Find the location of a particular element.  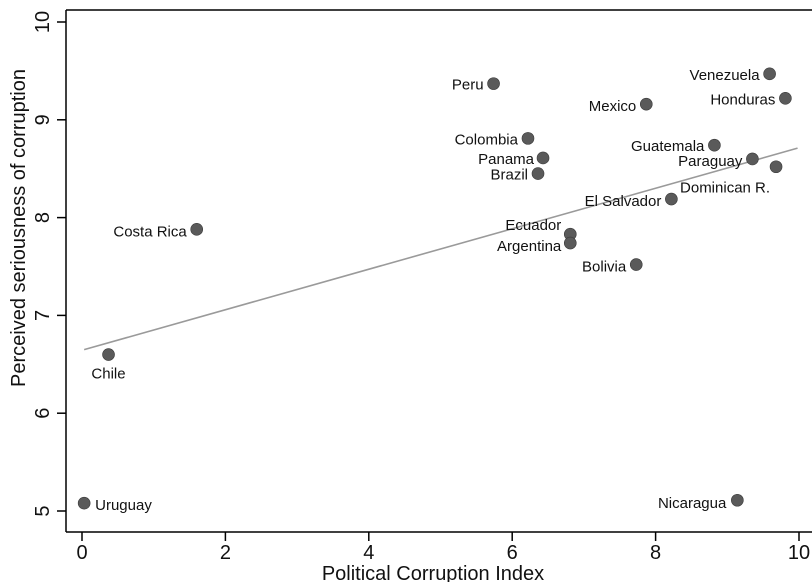

point-label: Costa Rica is located at coordinates (150, 231).